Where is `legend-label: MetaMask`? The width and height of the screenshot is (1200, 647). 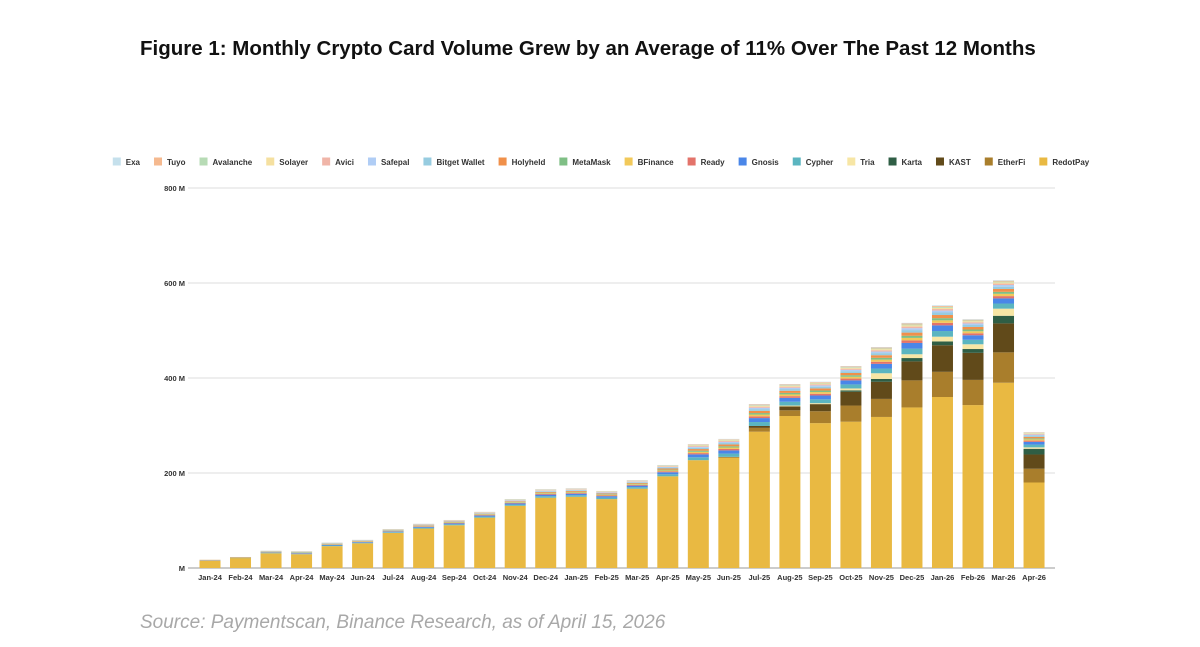
legend-label: MetaMask is located at coordinates (591, 162).